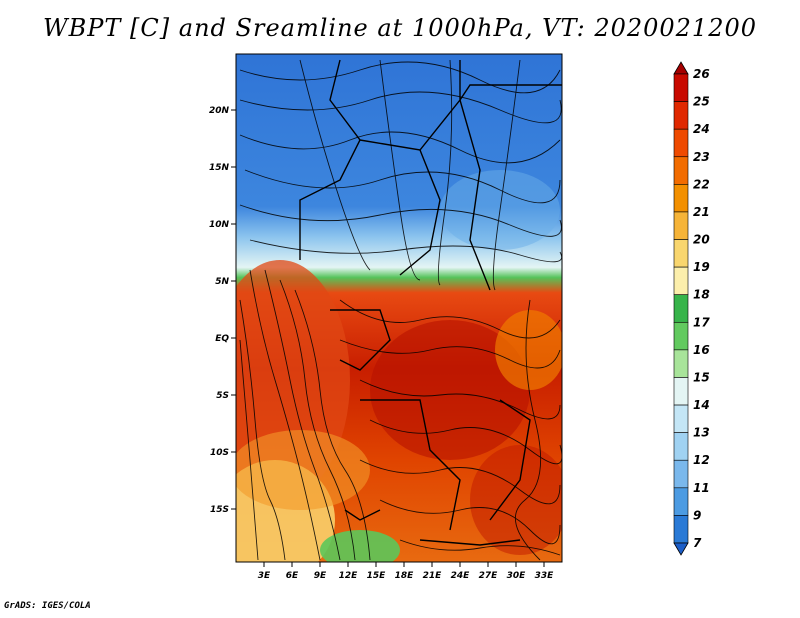  What do you see at coordinates (292, 576) in the screenshot?
I see `lon-label: 6E` at bounding box center [292, 576].